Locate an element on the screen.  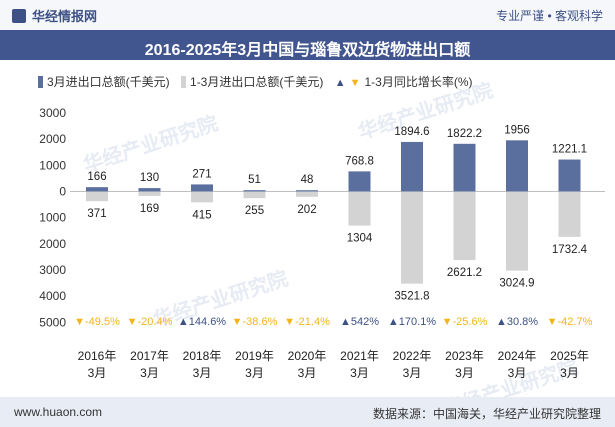
data-label-monthly: 768.8 is located at coordinates (359, 161).